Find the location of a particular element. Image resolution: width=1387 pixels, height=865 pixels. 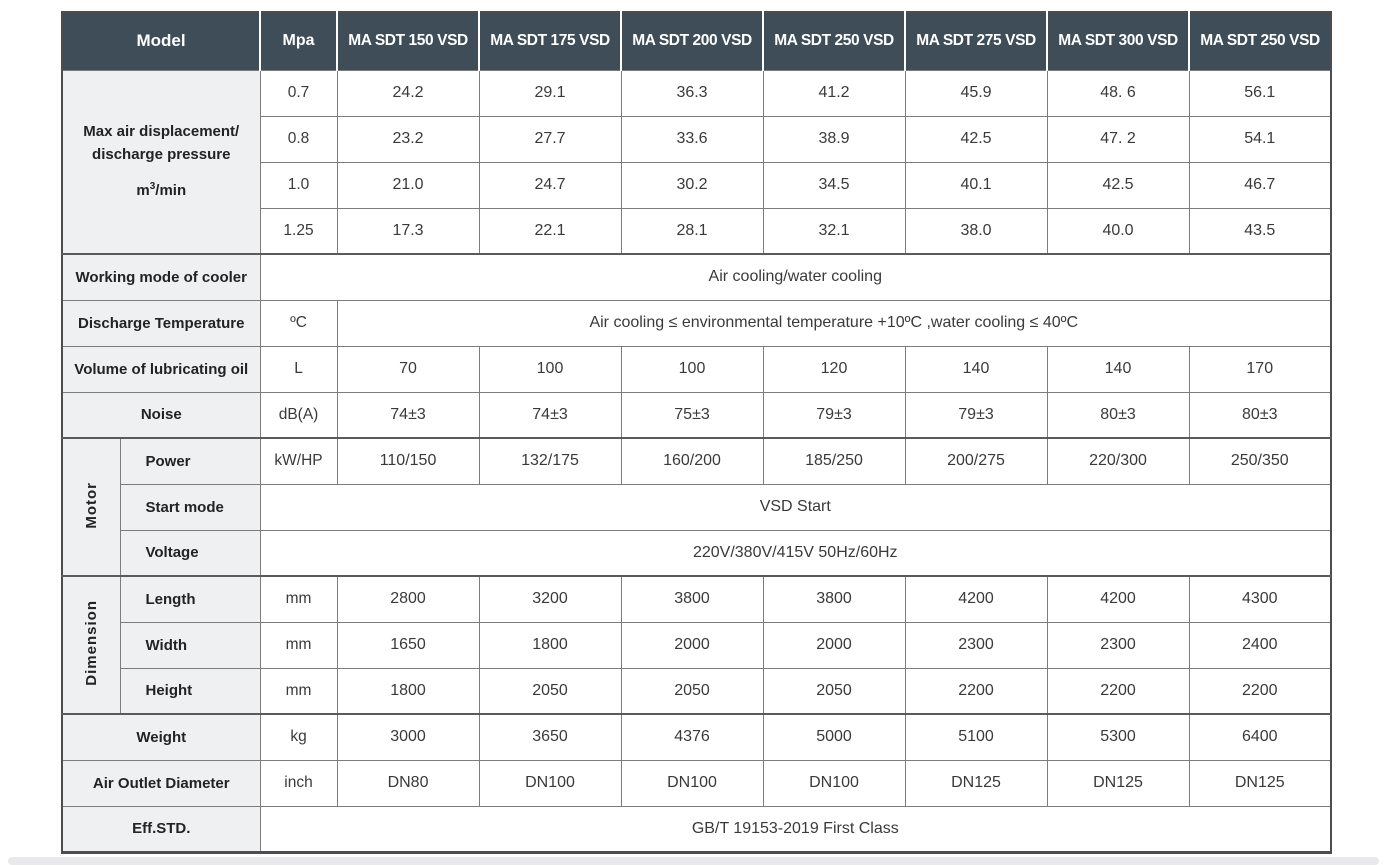

displacement-value-cell: 36.3 is located at coordinates (692, 93).